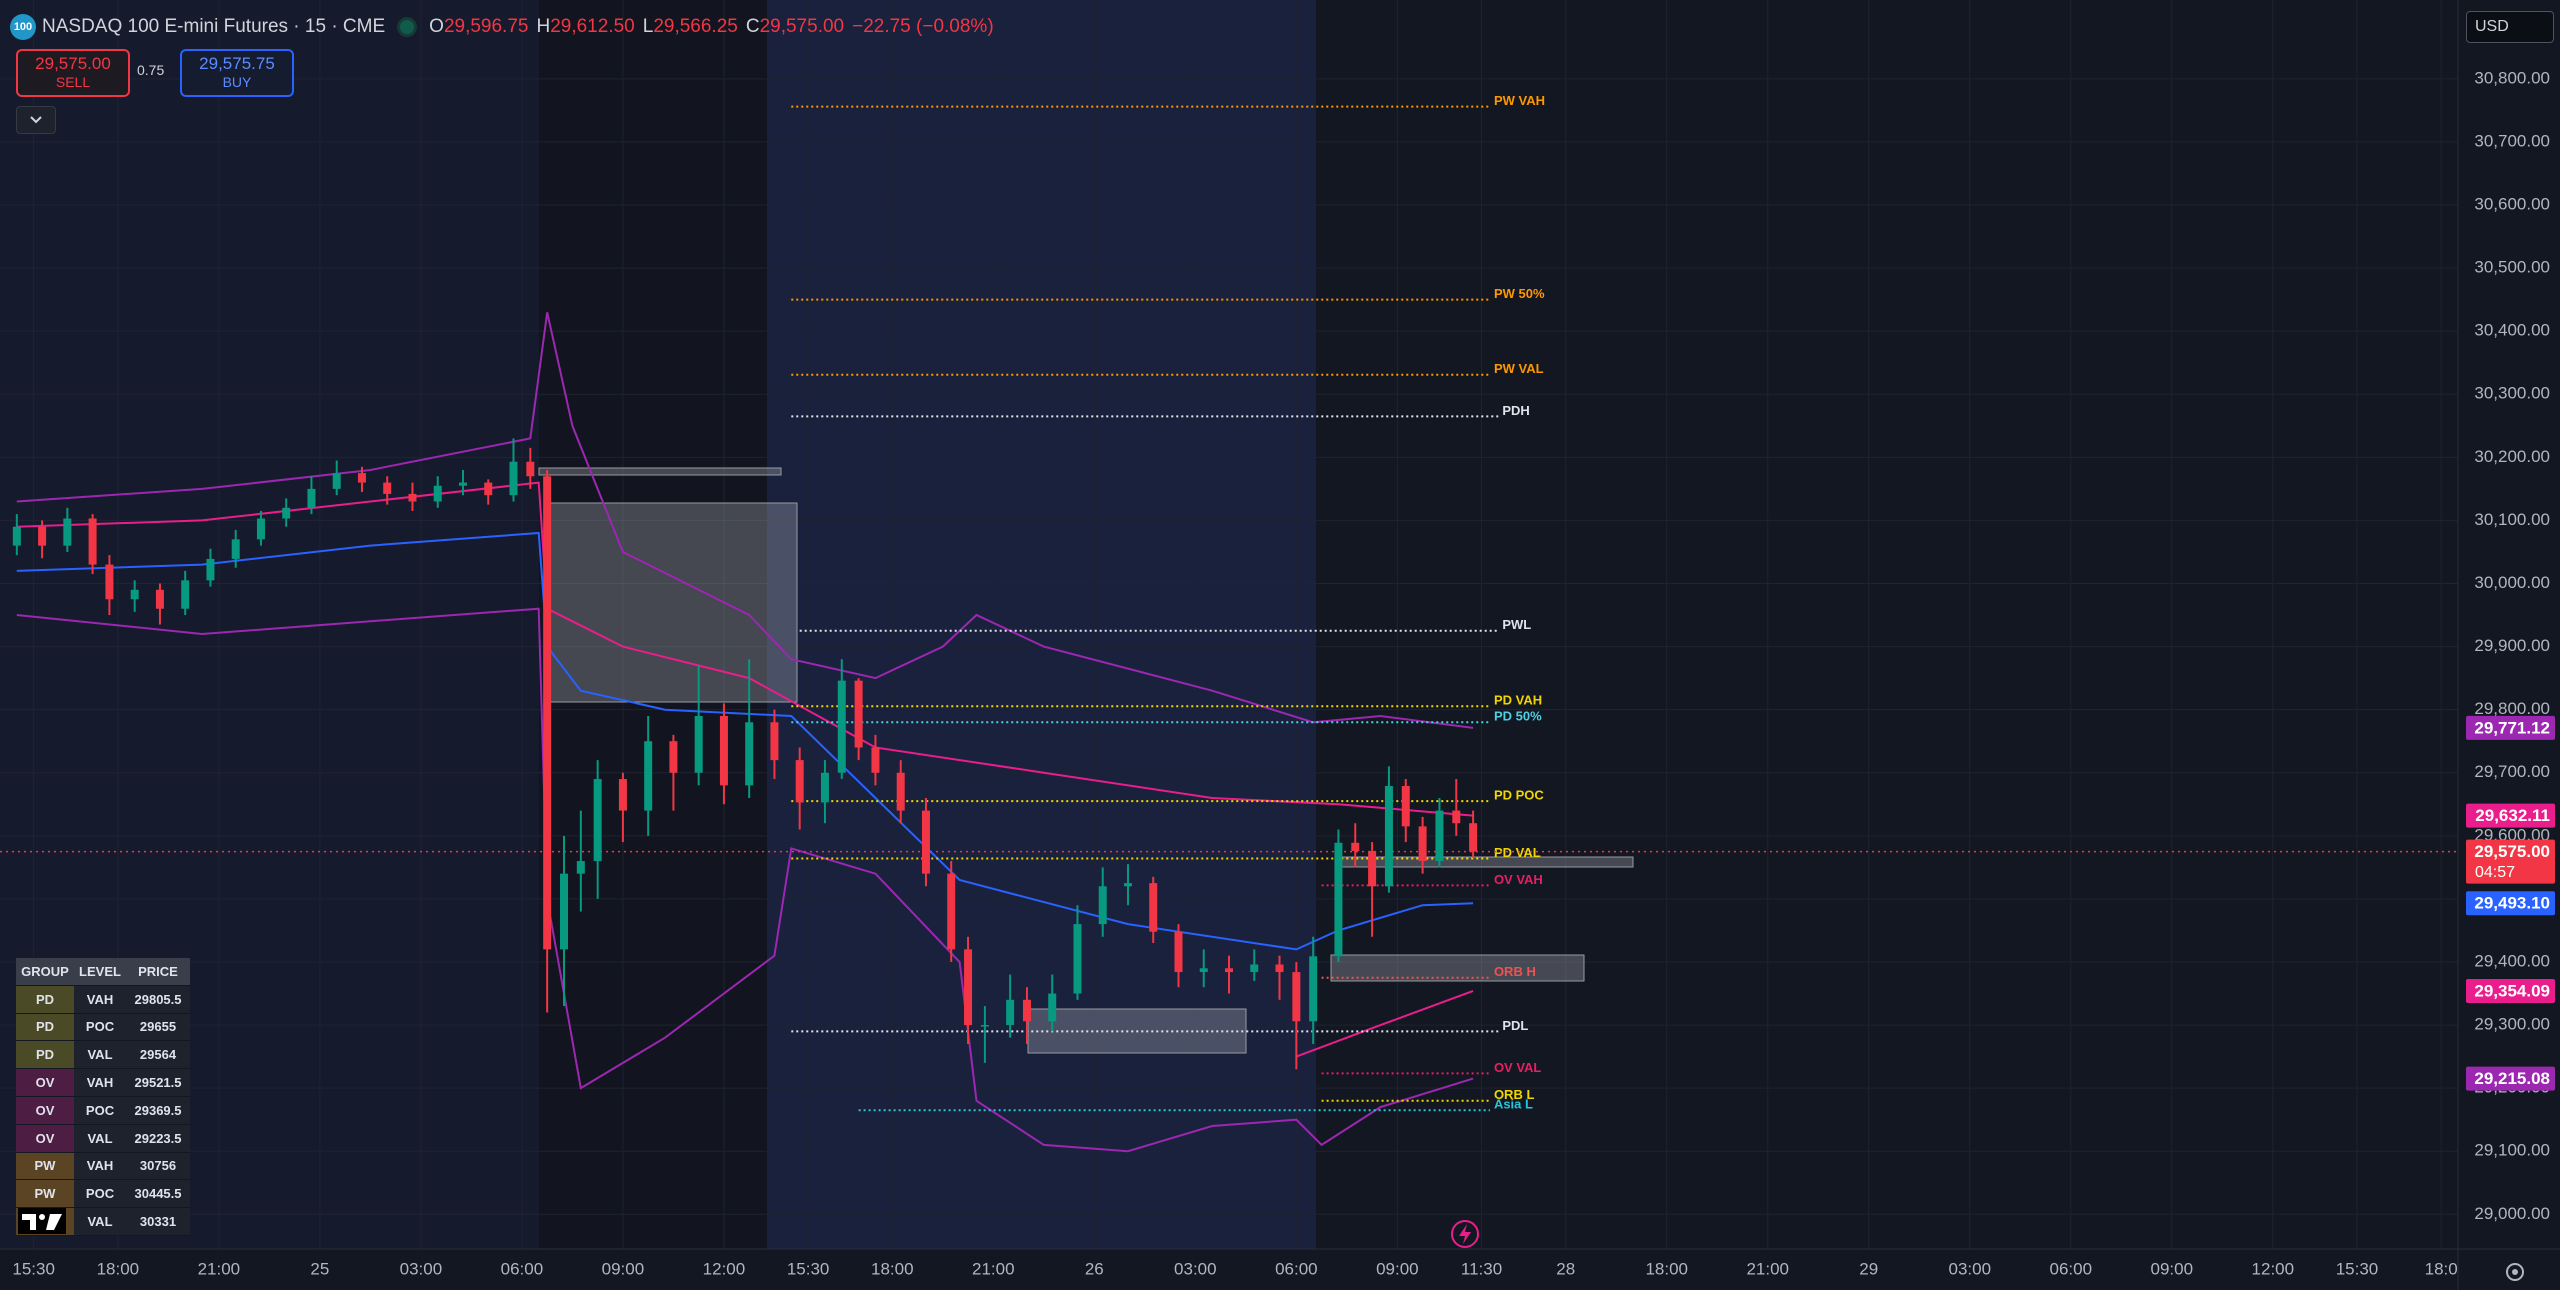 The width and height of the screenshot is (2560, 1290). Describe the element at coordinates (2512, 456) in the screenshot. I see `y-tick-label: 30,200.00` at that location.